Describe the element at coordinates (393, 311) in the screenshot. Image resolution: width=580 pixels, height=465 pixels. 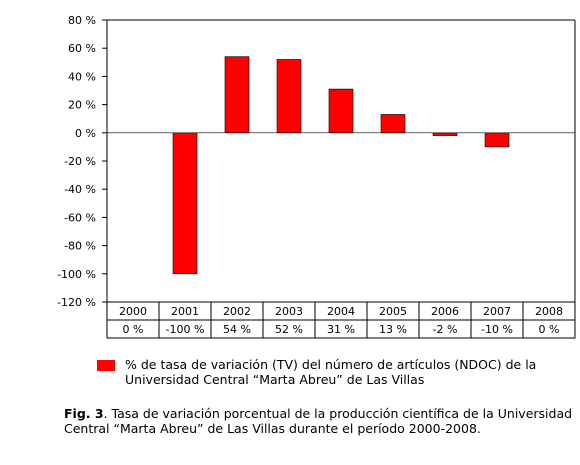
I see `x-category-label: 2005` at that location.